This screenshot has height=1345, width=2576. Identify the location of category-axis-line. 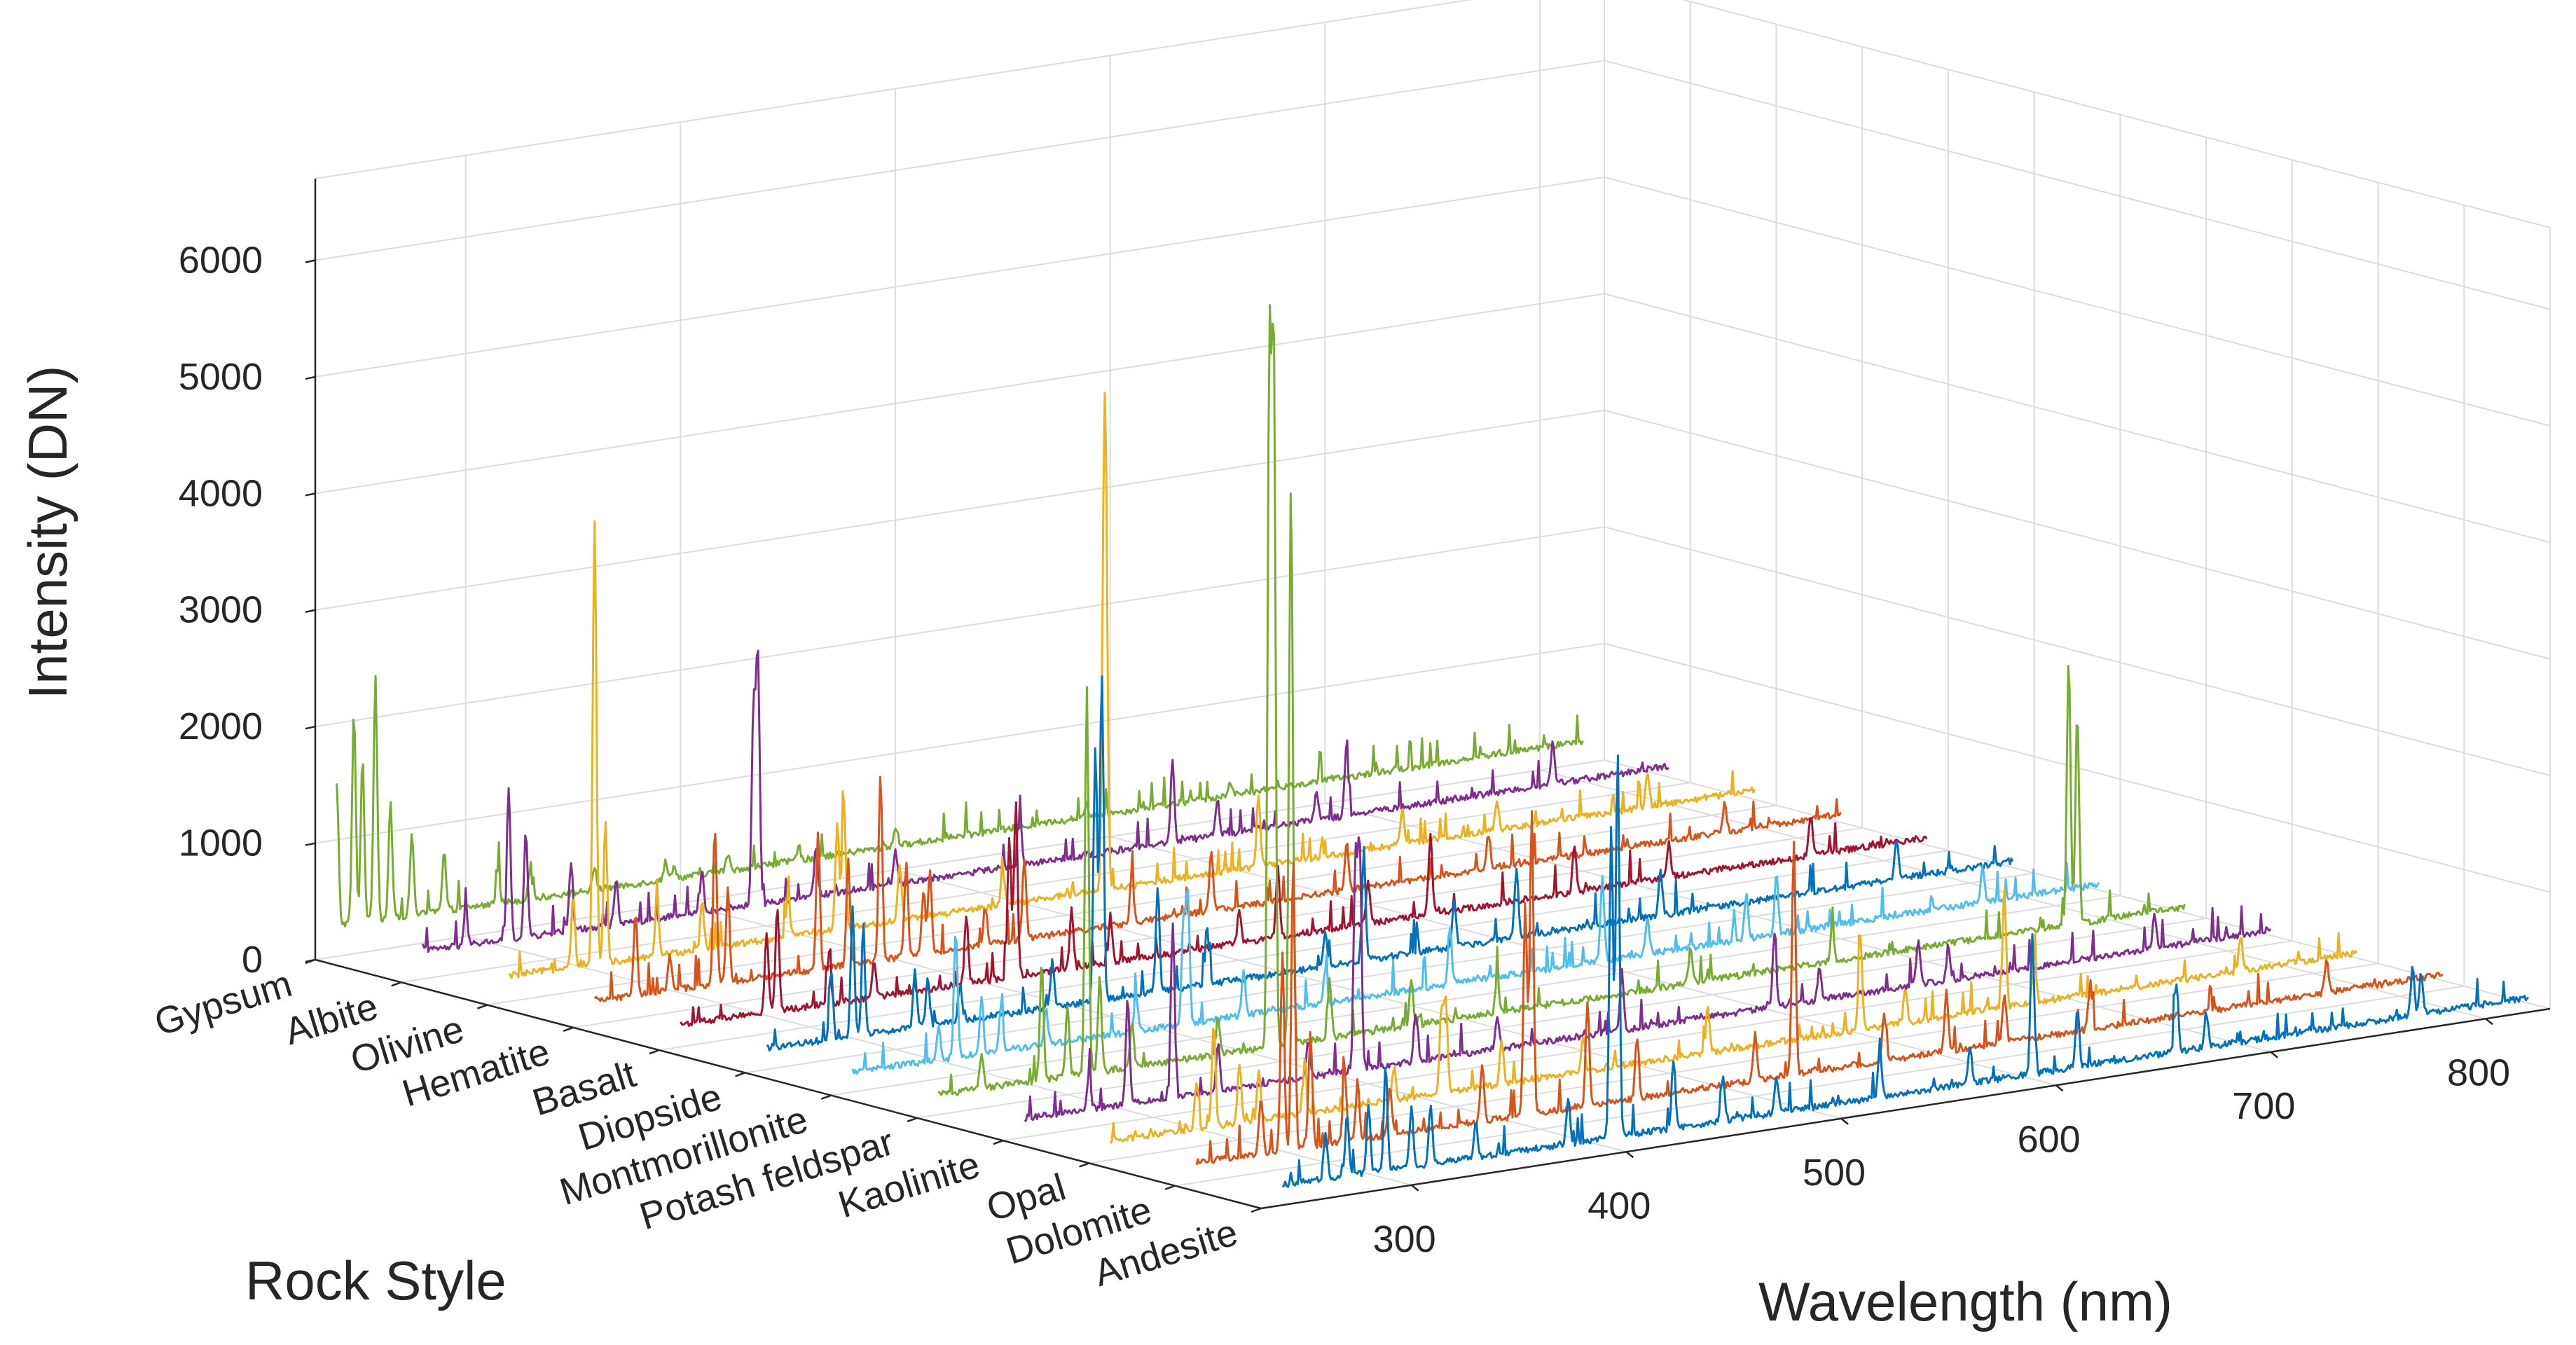
(788, 1084).